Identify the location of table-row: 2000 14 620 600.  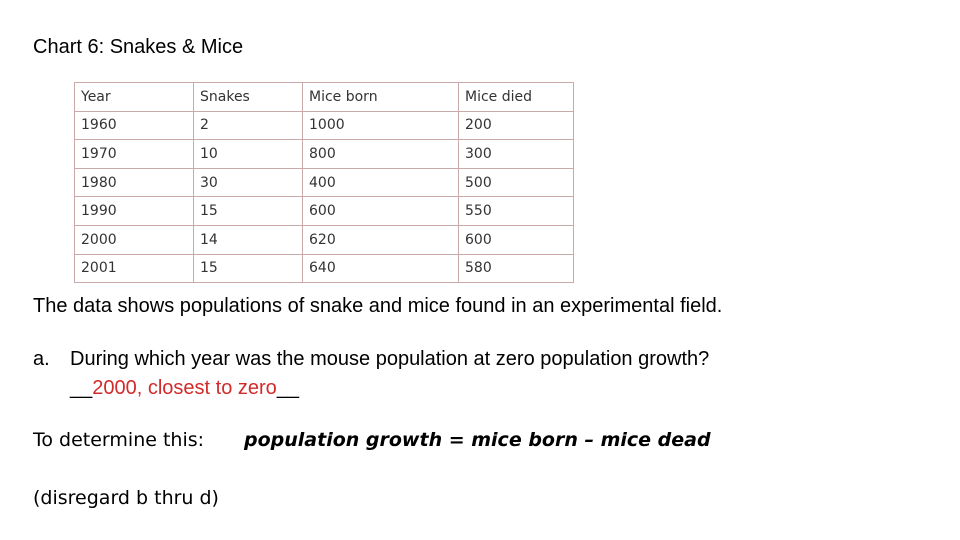
(324, 239).